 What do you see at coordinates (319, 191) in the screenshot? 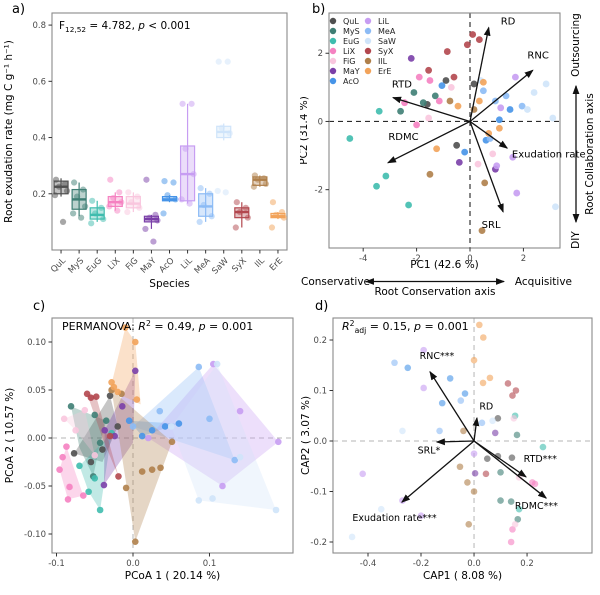
I see `y-tick-label: -2` at bounding box center [319, 191].